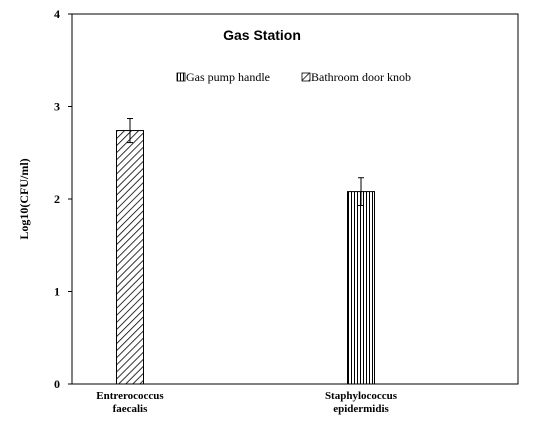 The height and width of the screenshot is (426, 540). Describe the element at coordinates (24, 198) in the screenshot. I see `y-axis-label: Log10(CFU/ml)` at that location.